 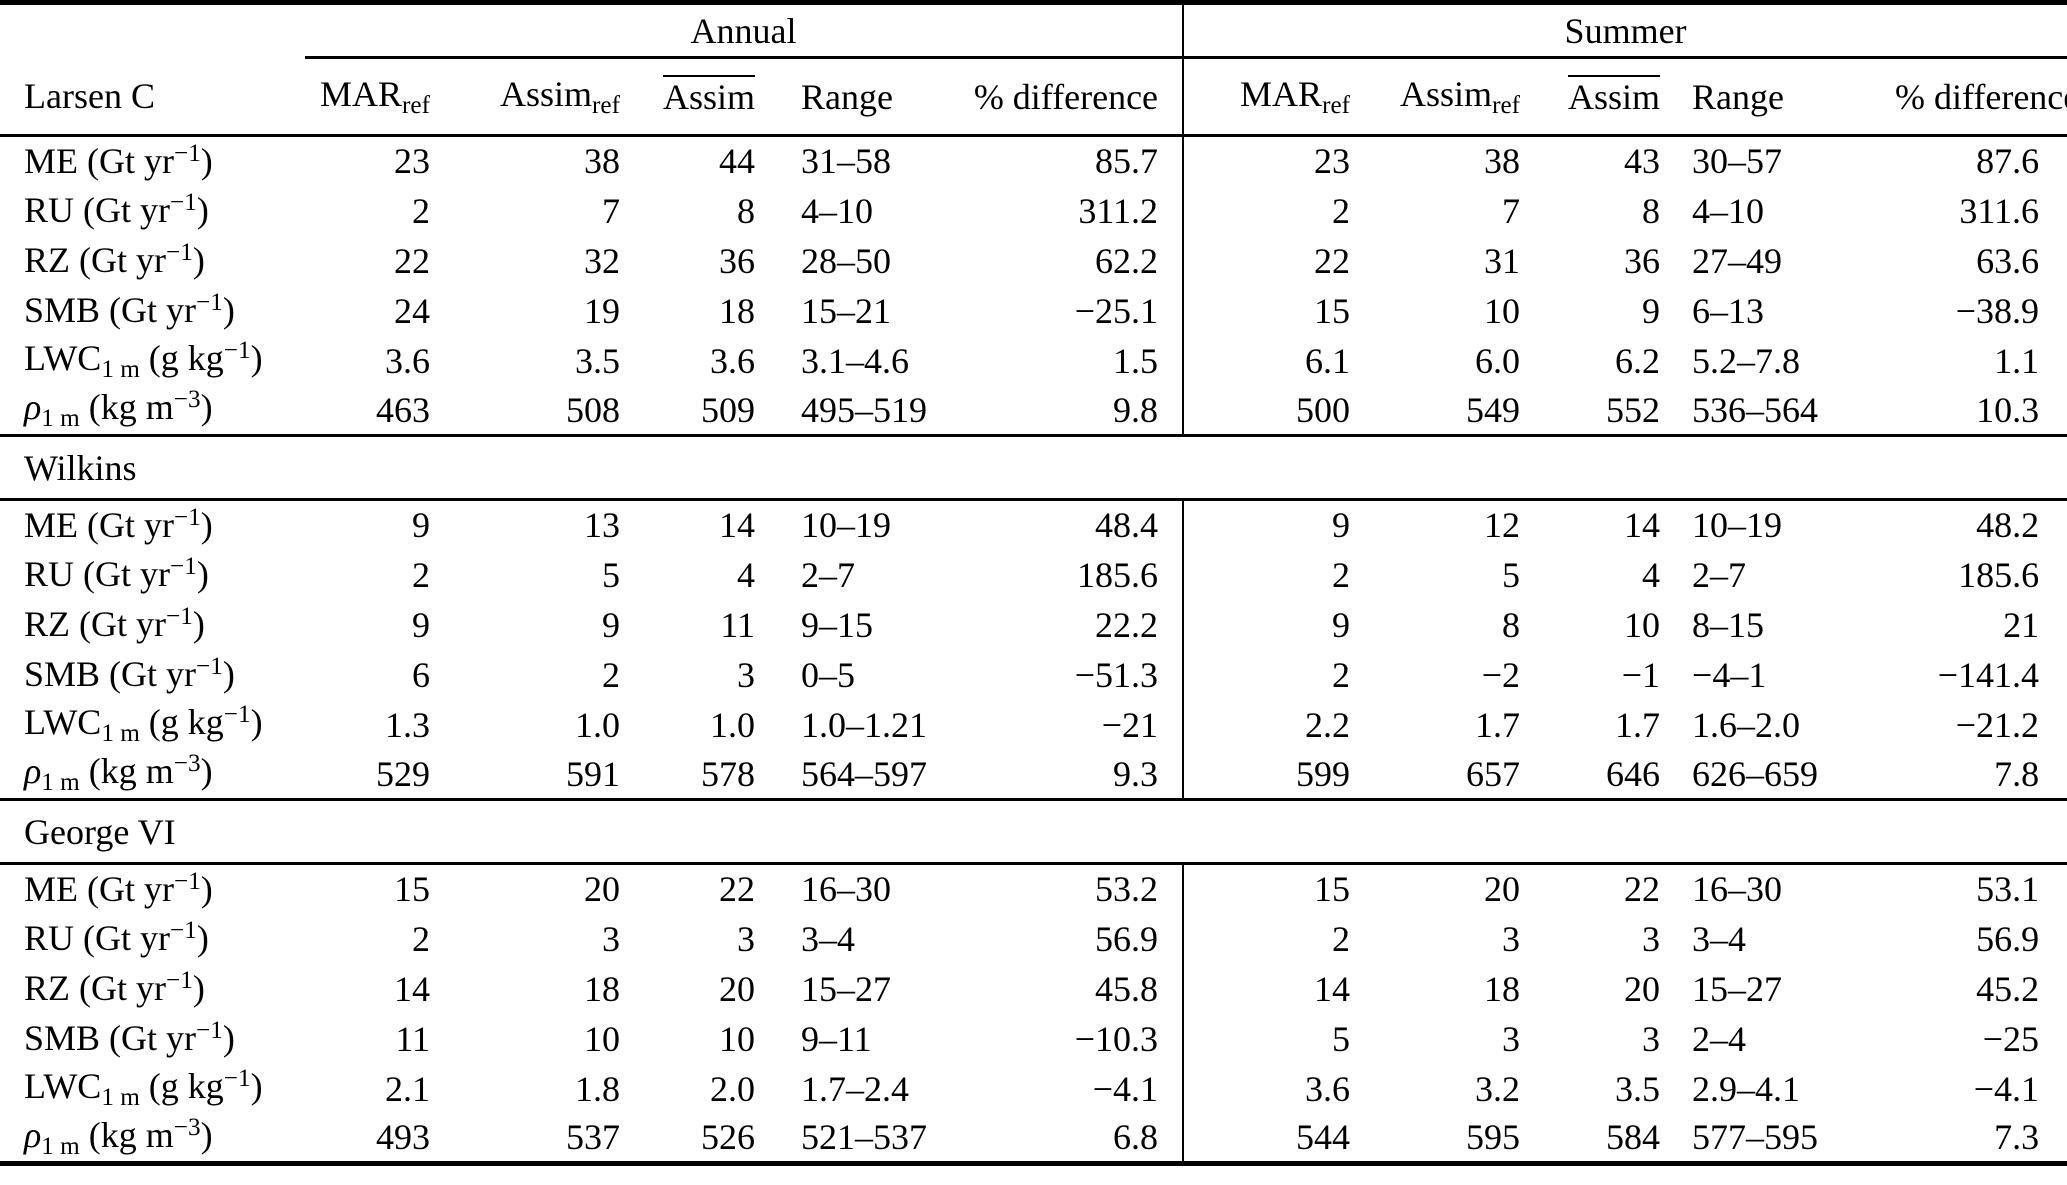 What do you see at coordinates (1127, 988) in the screenshot?
I see `value-cell: 45.8` at bounding box center [1127, 988].